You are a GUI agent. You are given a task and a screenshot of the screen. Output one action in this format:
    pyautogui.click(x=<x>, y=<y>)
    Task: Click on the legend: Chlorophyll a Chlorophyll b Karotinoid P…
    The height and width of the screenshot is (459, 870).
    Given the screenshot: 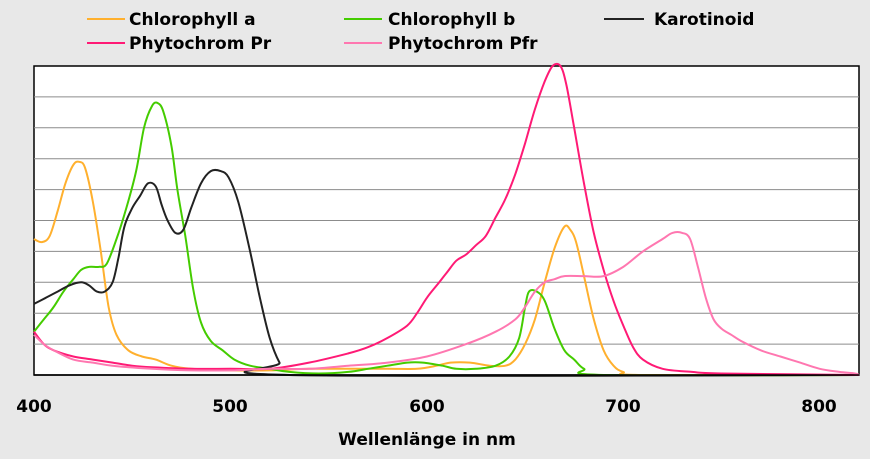 What is the action you would take?
    pyautogui.click(x=420, y=32)
    